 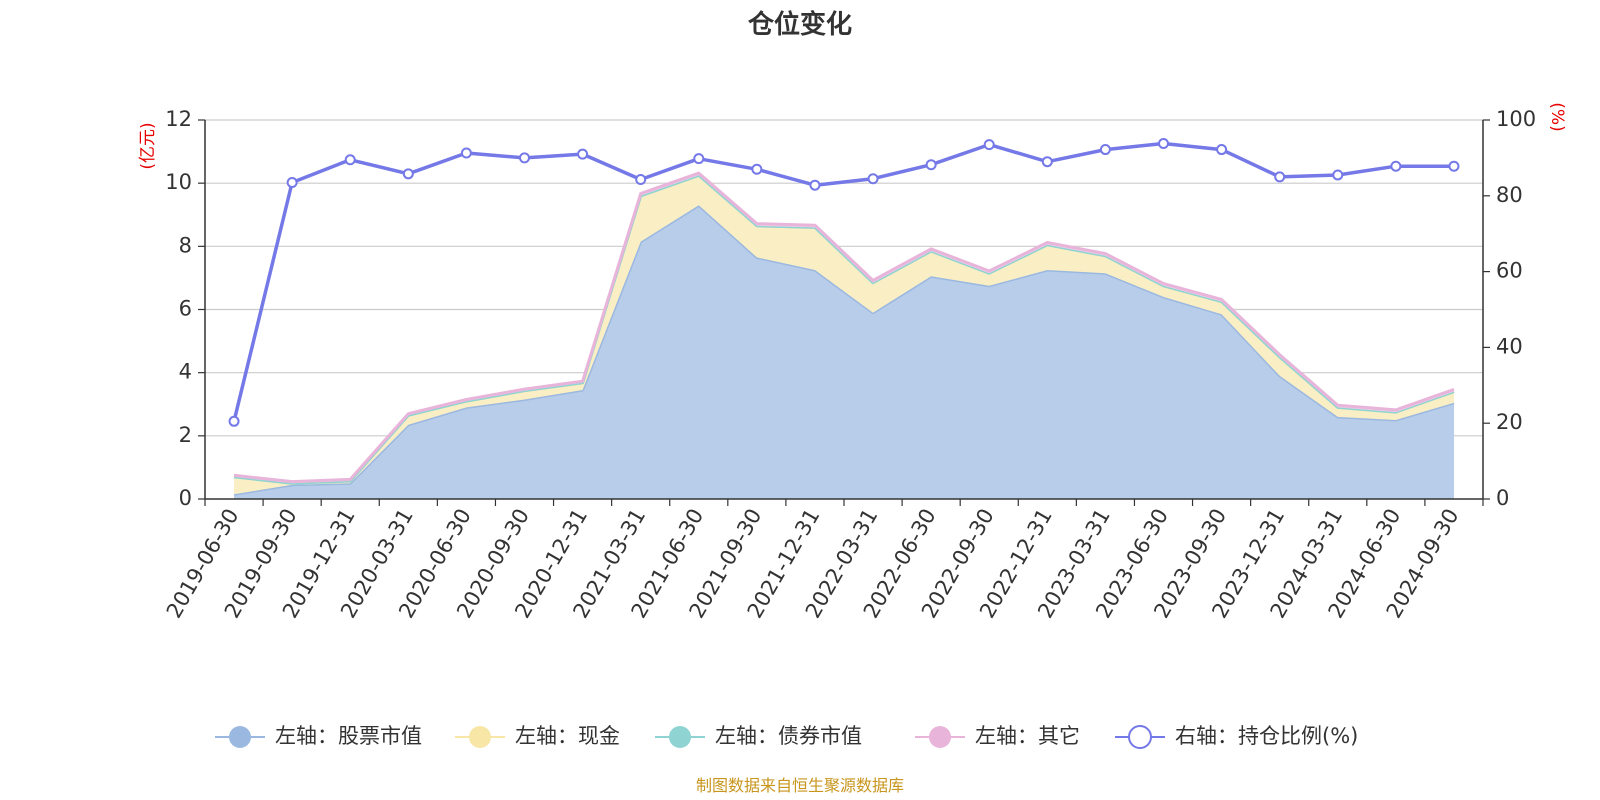 I want to click on legend-item: 左轴：其它, so click(x=997, y=736).